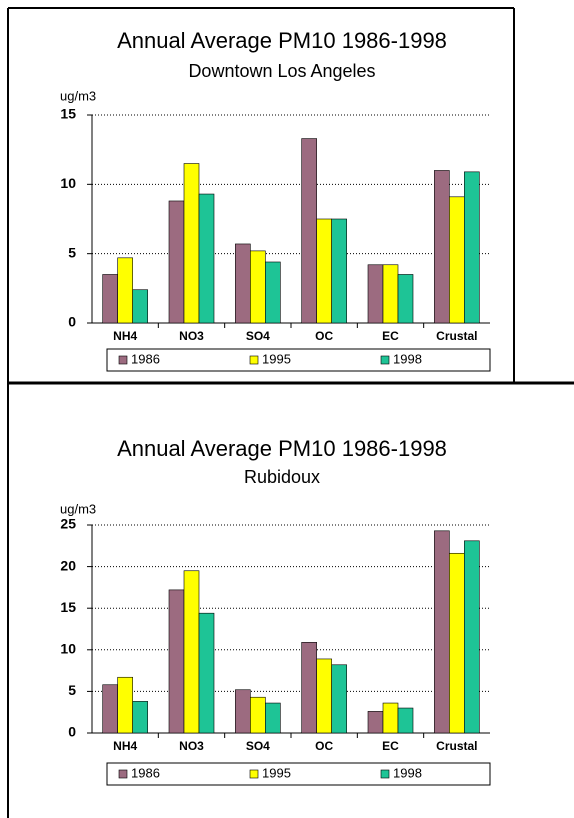 The width and height of the screenshot is (574, 818). What do you see at coordinates (68, 565) in the screenshot?
I see `y-tick-label: 20` at bounding box center [68, 565].